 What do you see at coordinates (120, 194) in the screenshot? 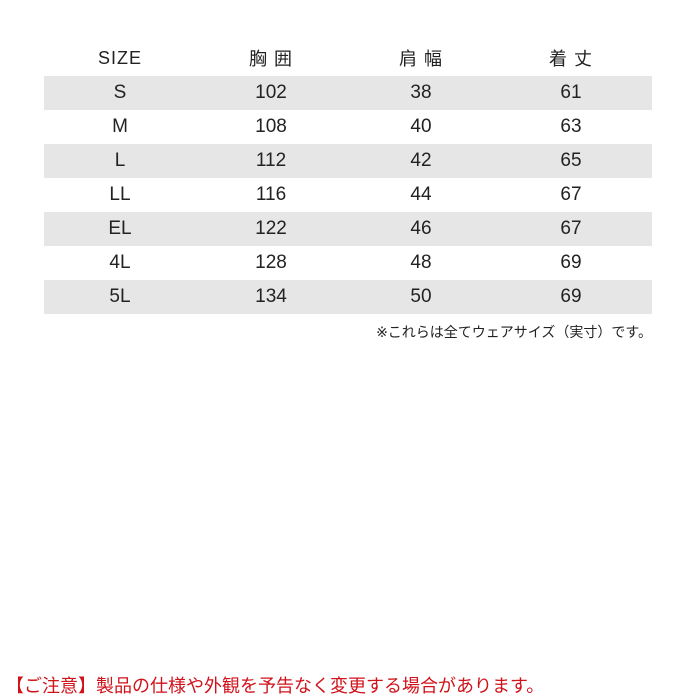
I see `cell-size: LL` at bounding box center [120, 194].